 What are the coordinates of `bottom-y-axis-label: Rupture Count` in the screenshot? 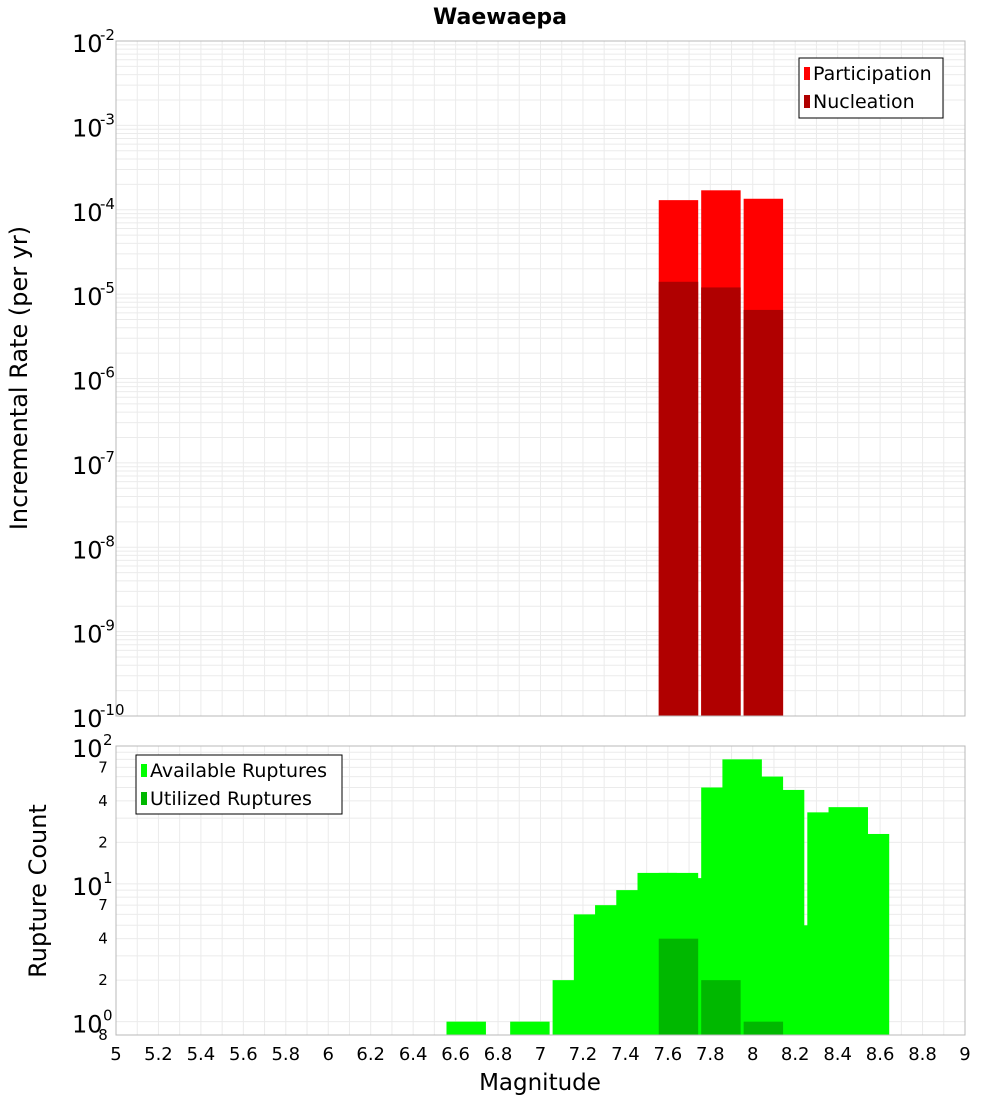 It's located at (38, 891).